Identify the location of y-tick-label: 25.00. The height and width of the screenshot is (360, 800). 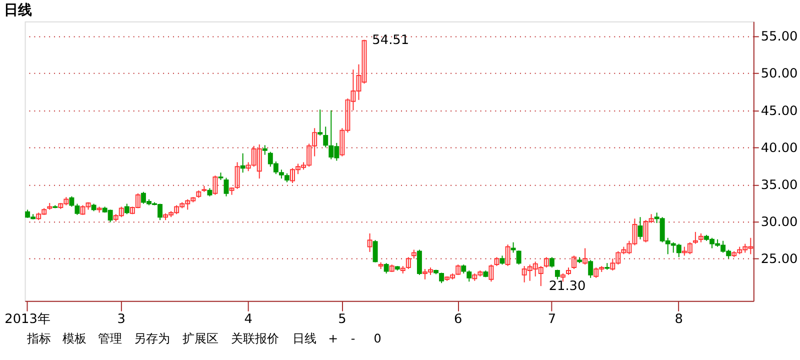
(779, 260).